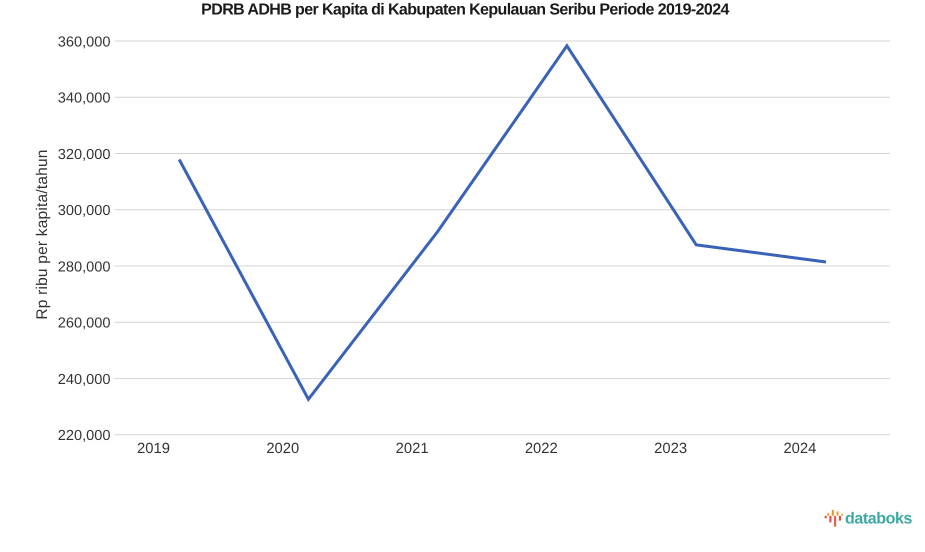  I want to click on svg-text: 280,000, so click(84, 267).